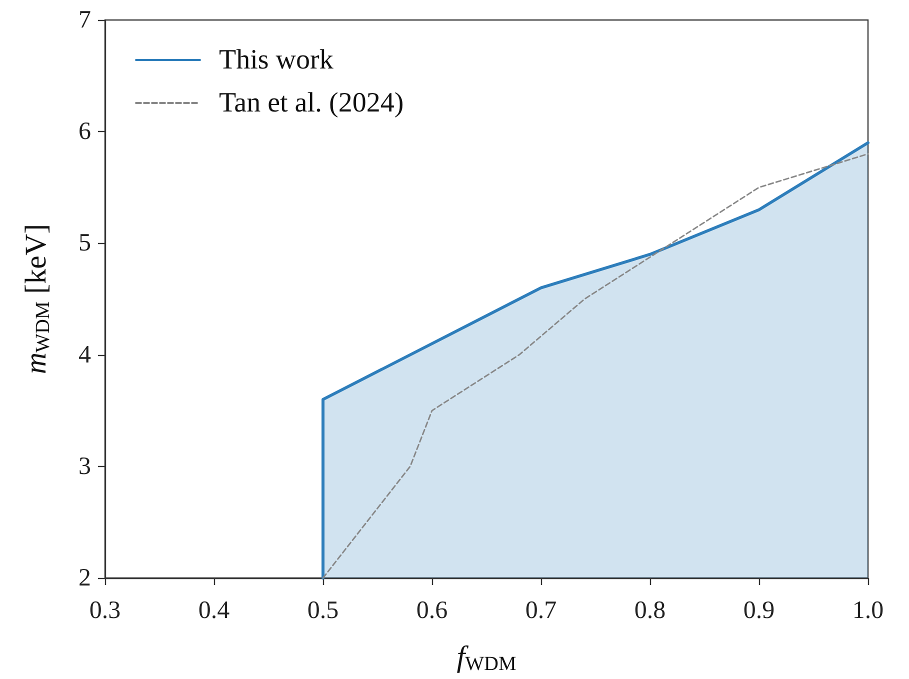 The width and height of the screenshot is (909, 679). Describe the element at coordinates (323, 610) in the screenshot. I see `x-tick-label: 0.5` at that location.